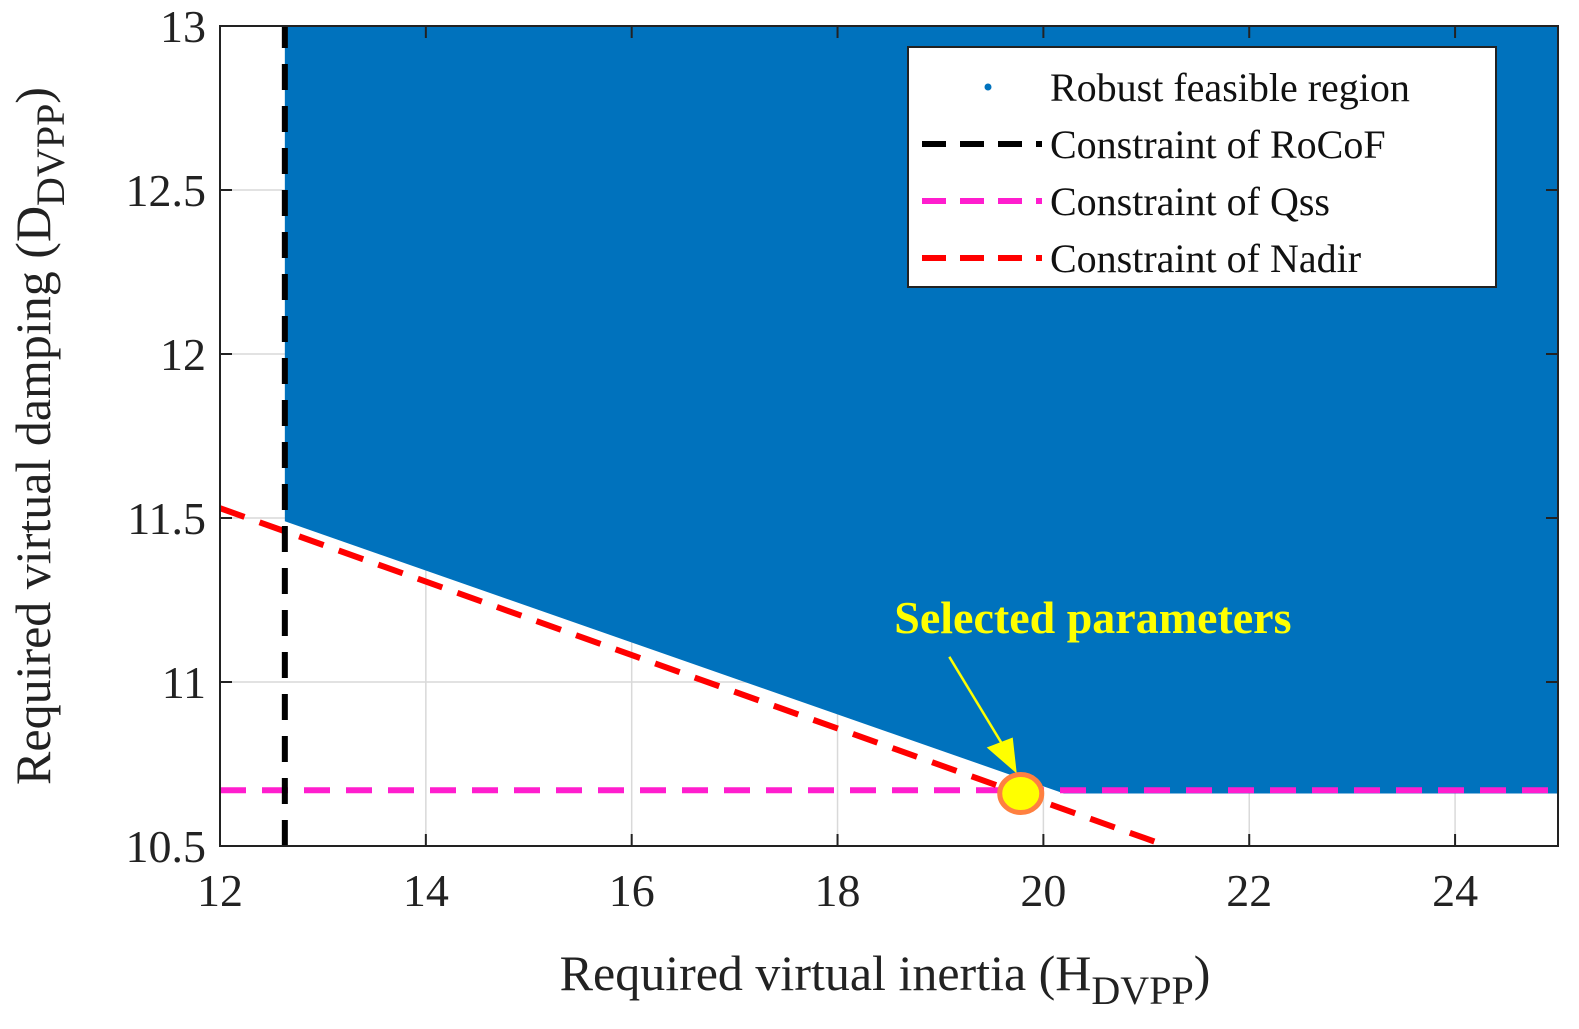 Image resolution: width=1579 pixels, height=1029 pixels. I want to click on y-axis-title-subscript: DVPP, so click(50, 155).